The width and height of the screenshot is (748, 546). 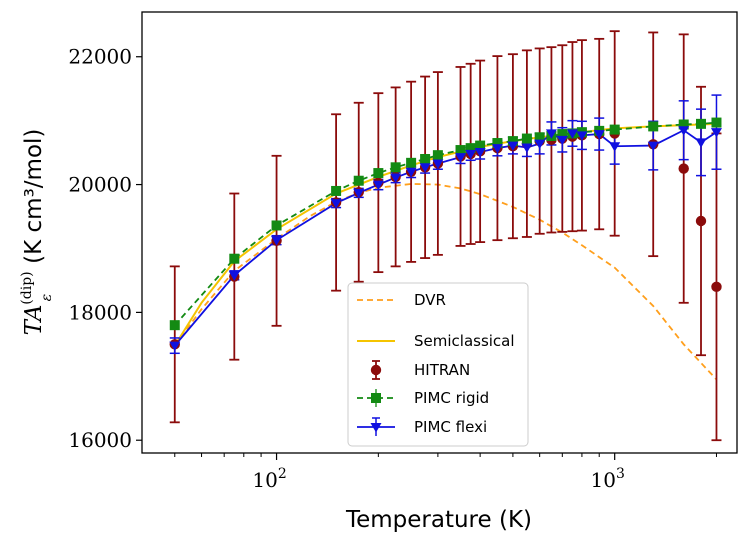 I want to click on y-axis-title-superscript: (dip), so click(x=27, y=287).